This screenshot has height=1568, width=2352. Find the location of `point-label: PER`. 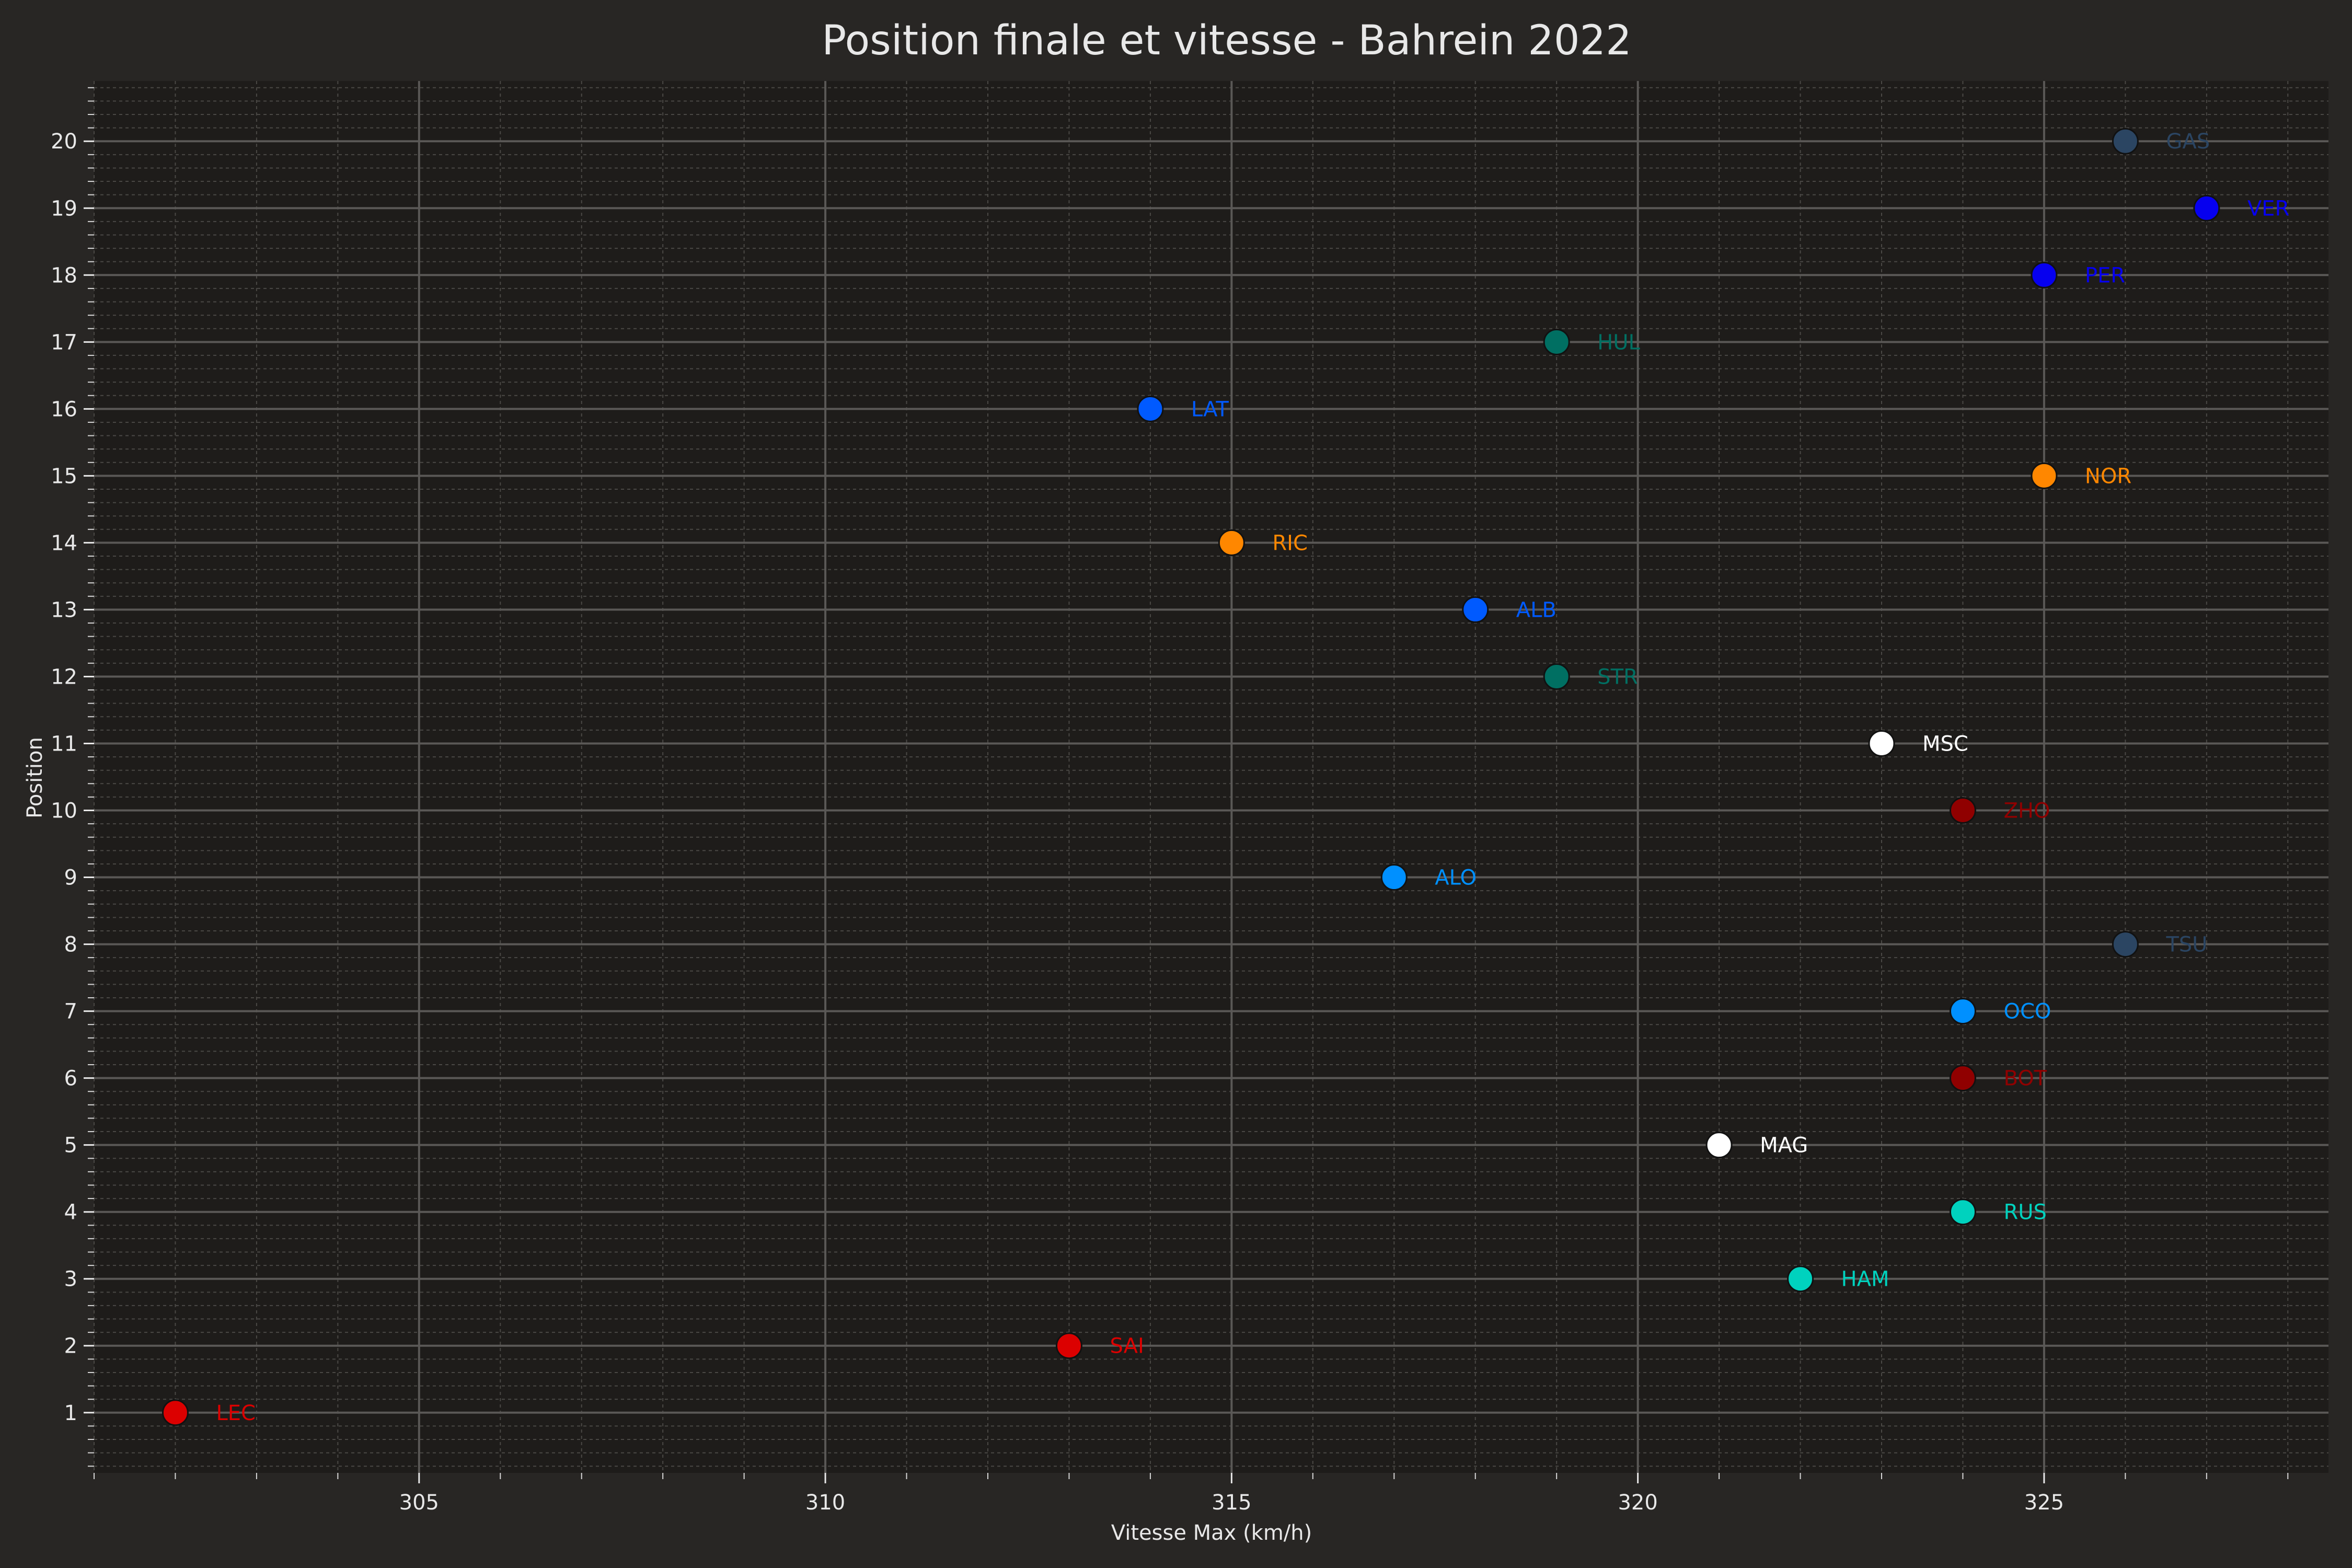

point-label: PER is located at coordinates (2105, 275).